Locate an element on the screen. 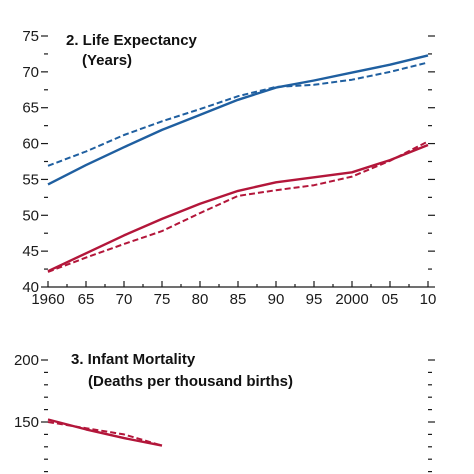 Image resolution: width=474 pixels, height=474 pixels. x-tick-label: 10 is located at coordinates (428, 299).